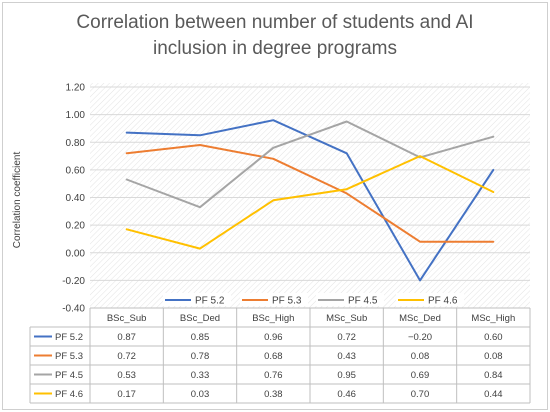 Image resolution: width=550 pixels, height=412 pixels. I want to click on data-label: 0.44, so click(493, 394).